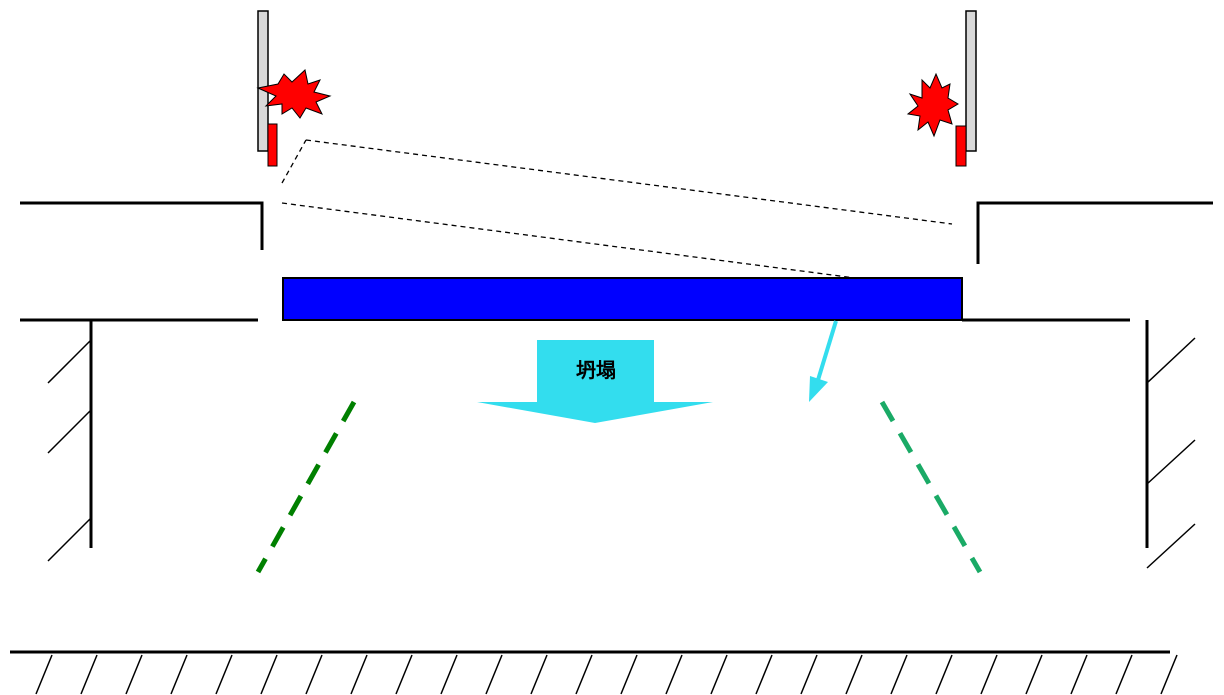 The width and height of the screenshot is (1224, 695). Describe the element at coordinates (594, 672) in the screenshot. I see `ground` at that location.